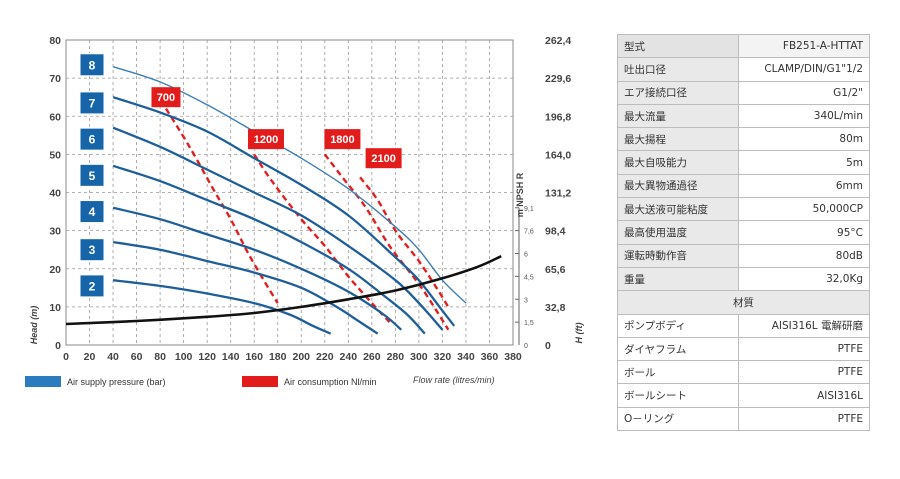 This screenshot has width=900, height=479. I want to click on air-label-1800: 1800, so click(342, 140).